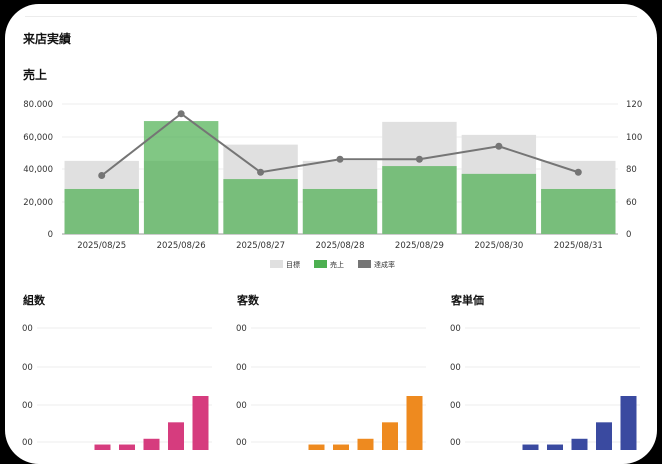 The image size is (662, 464). What do you see at coordinates (38, 203) in the screenshot?
I see `left-axis-tick: 20,000` at bounding box center [38, 203].